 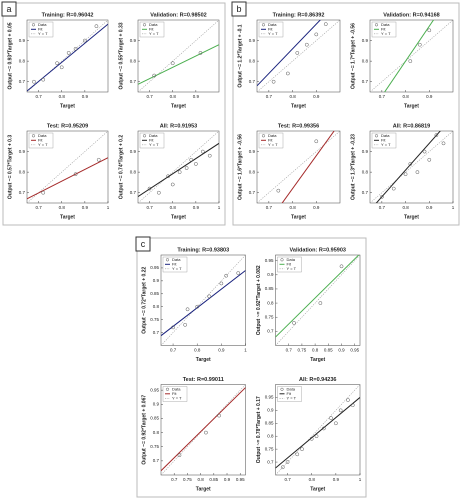 What do you see at coordinates (121, 55) in the screenshot?
I see `y-axis-label: Output ~= 0.55*Target + 0.33` at bounding box center [121, 55].